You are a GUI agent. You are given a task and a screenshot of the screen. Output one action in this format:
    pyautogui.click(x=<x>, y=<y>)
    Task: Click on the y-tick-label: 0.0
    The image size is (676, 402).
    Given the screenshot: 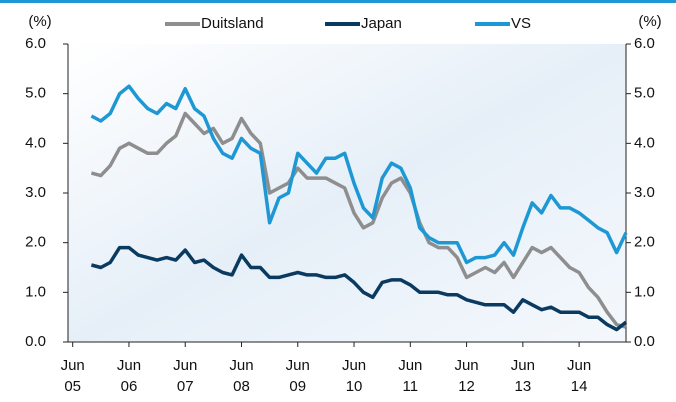 What is the action you would take?
    pyautogui.click(x=35, y=341)
    